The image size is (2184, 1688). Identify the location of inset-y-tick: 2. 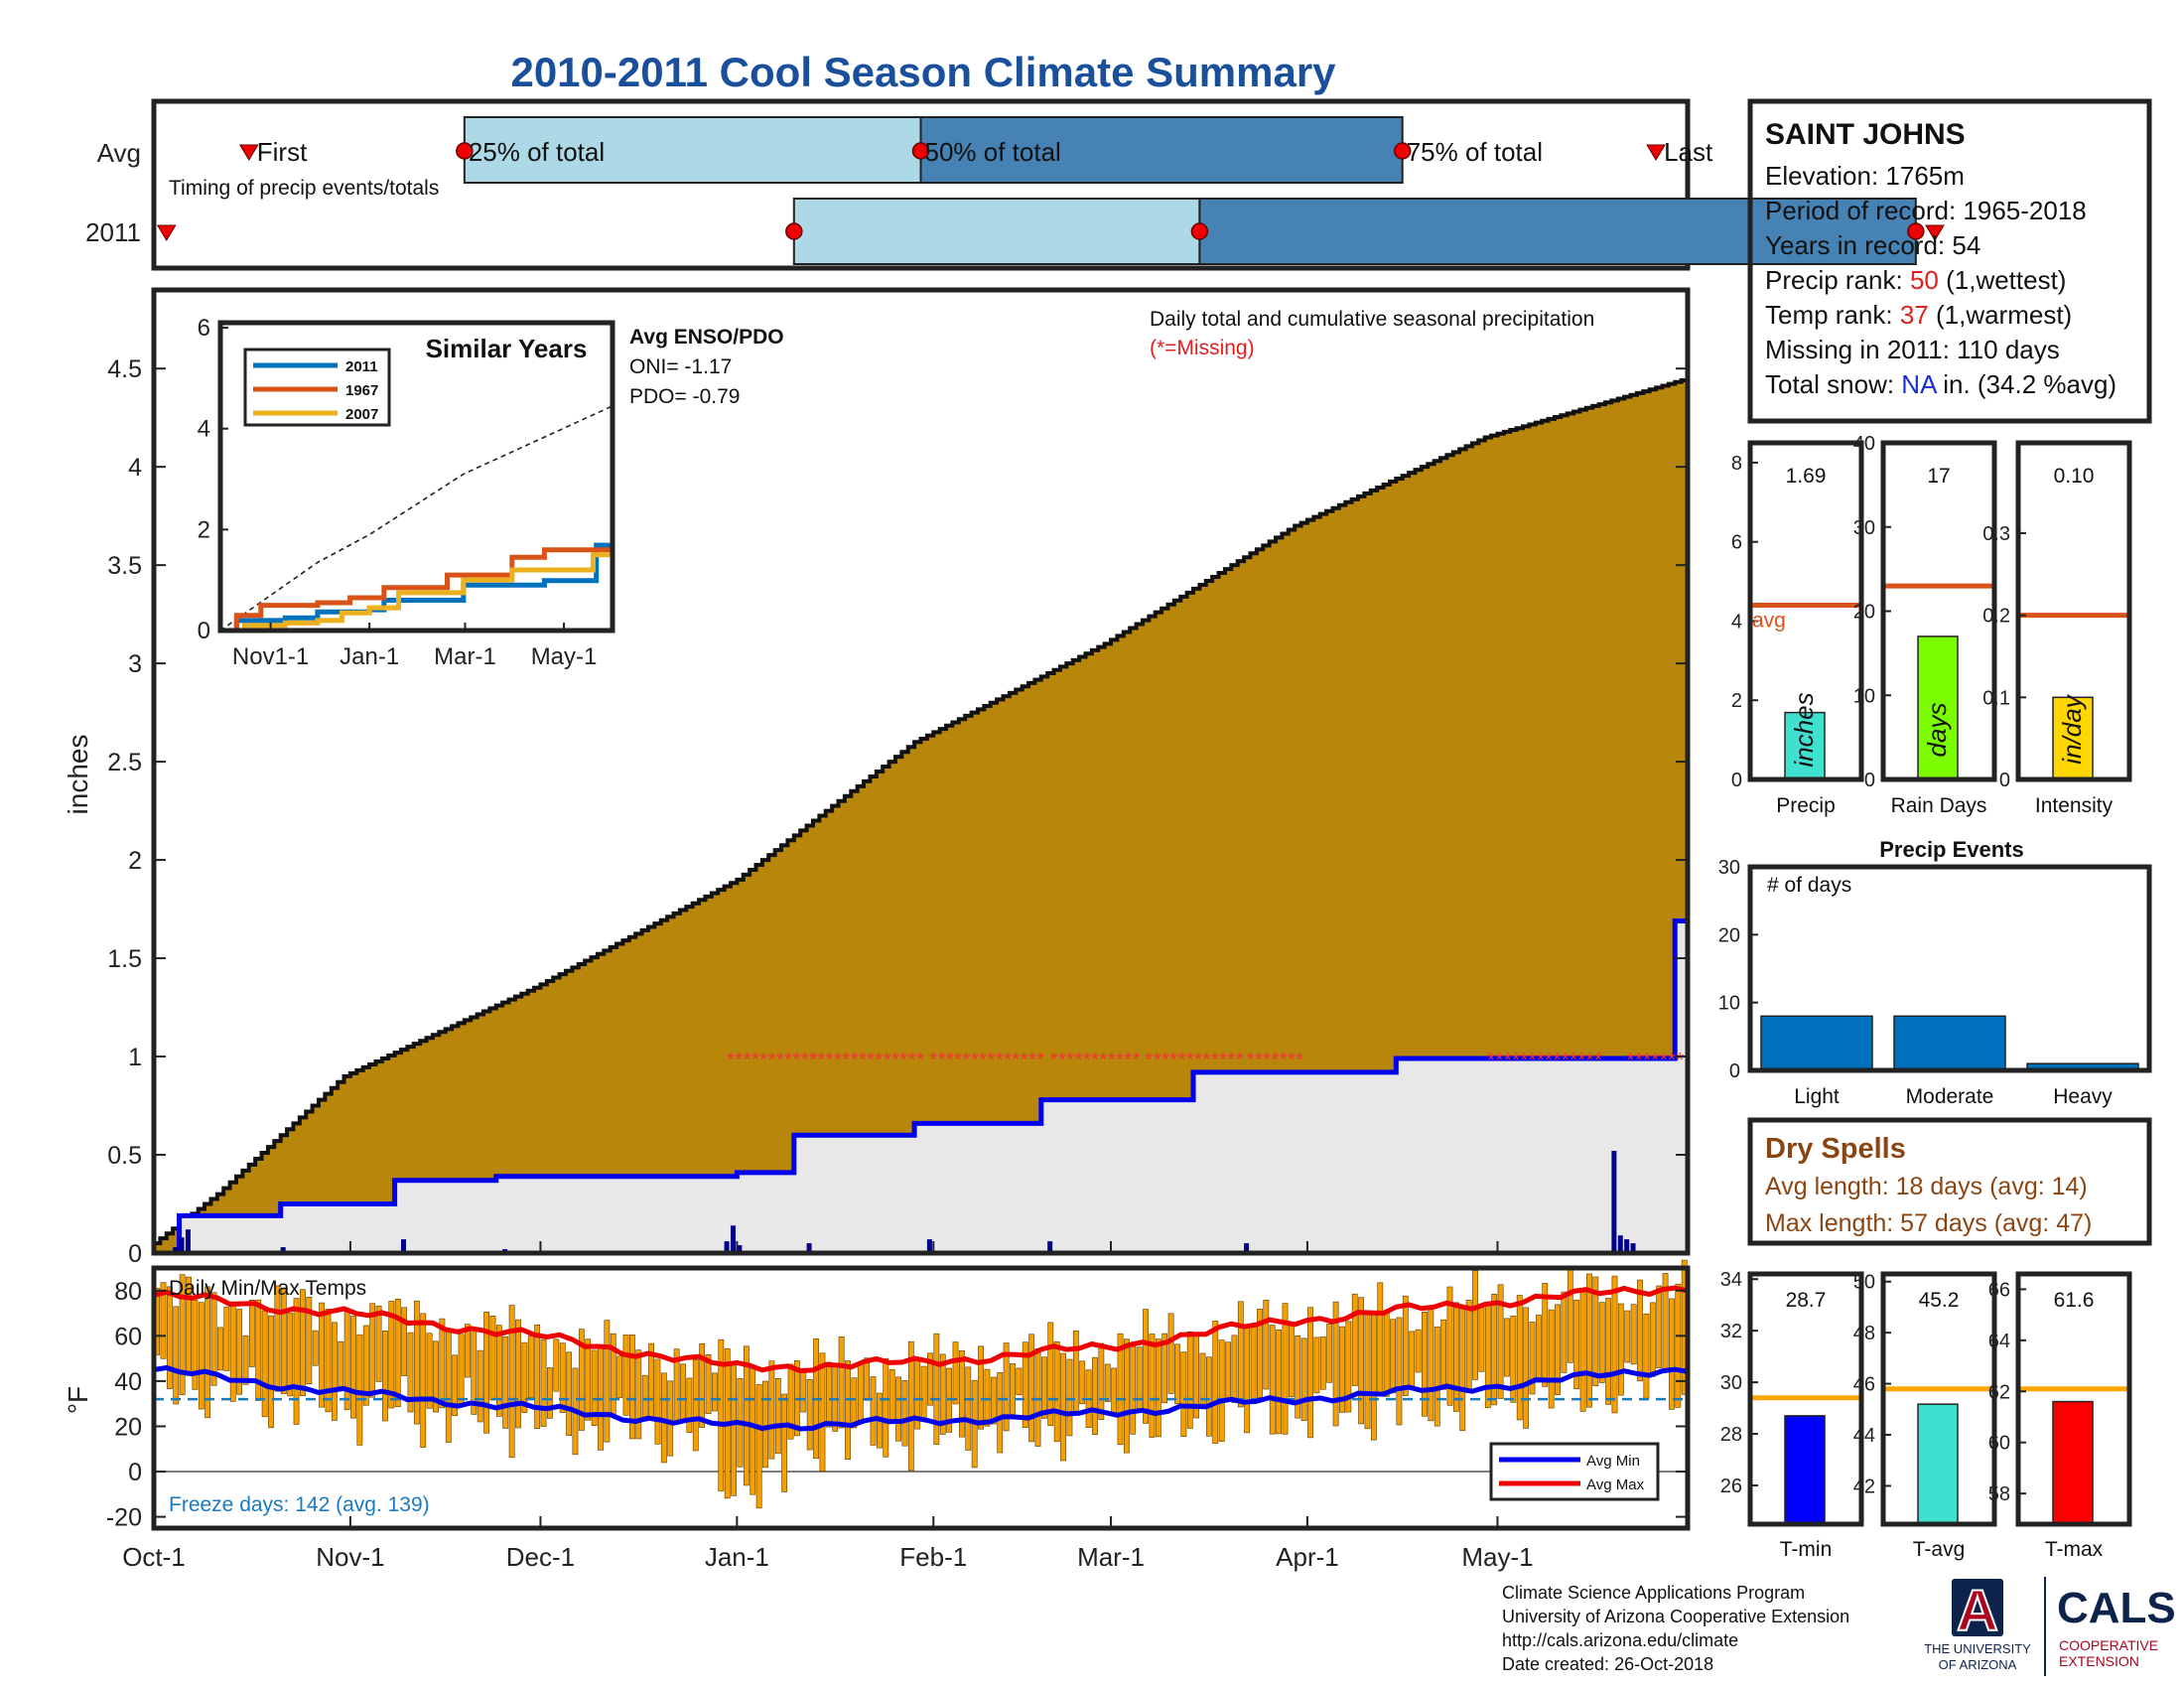
(204, 529).